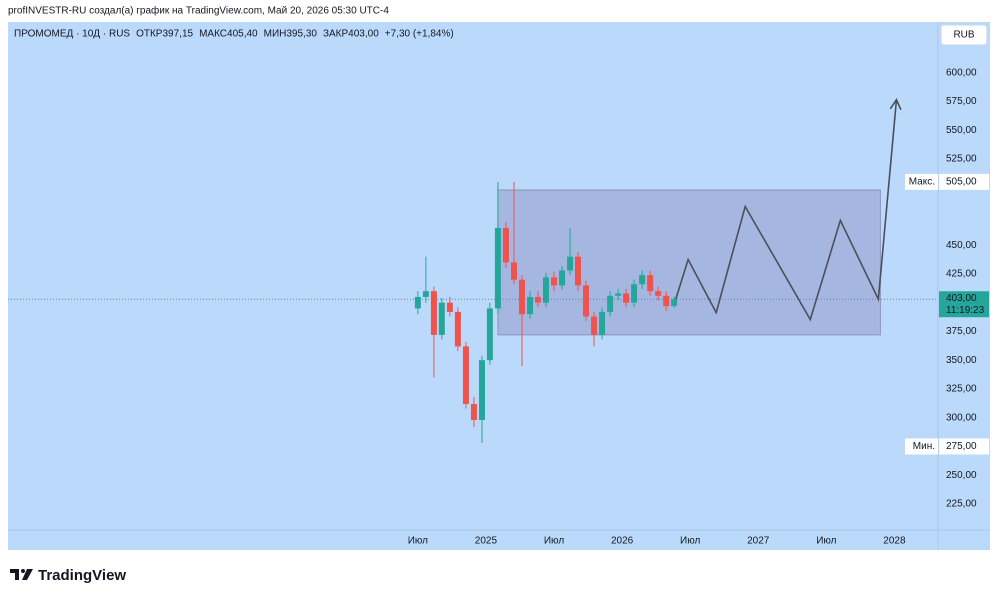 Image resolution: width=1000 pixels, height=605 pixels. I want to click on currency: RUB, so click(963, 35).